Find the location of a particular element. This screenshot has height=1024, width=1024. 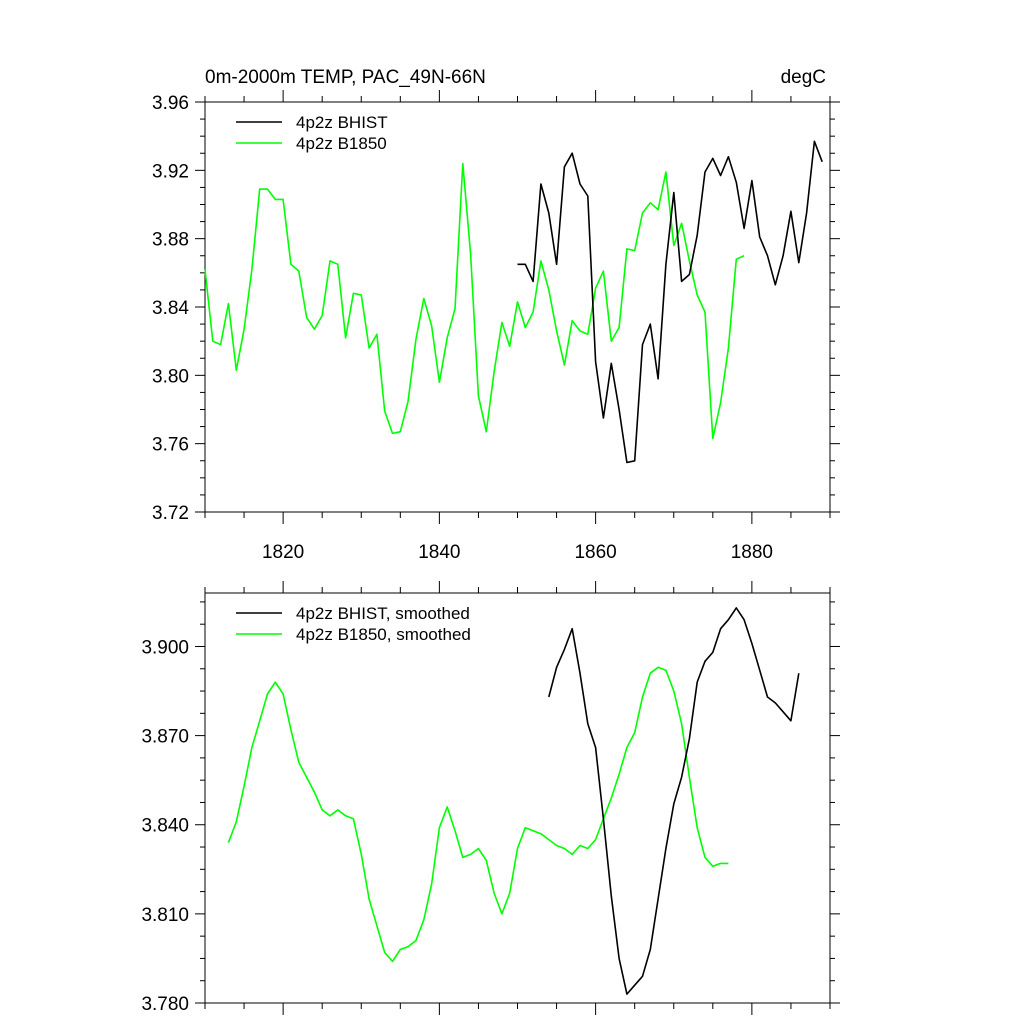

x-tick-label: 1880 is located at coordinates (752, 552).